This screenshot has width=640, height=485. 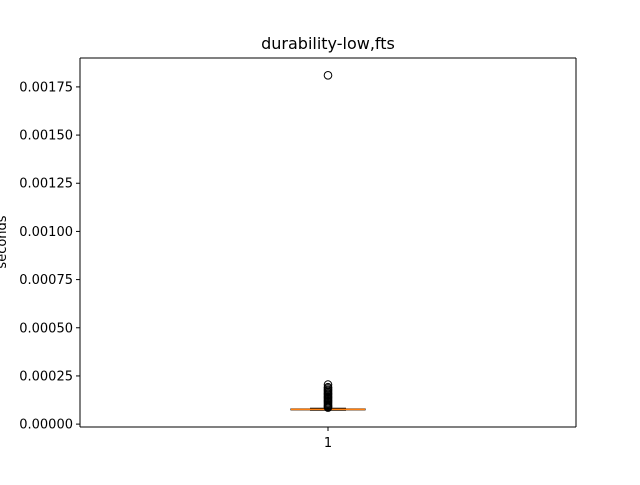 What do you see at coordinates (5, 241) in the screenshot?
I see `y-axis-title: seconds` at bounding box center [5, 241].